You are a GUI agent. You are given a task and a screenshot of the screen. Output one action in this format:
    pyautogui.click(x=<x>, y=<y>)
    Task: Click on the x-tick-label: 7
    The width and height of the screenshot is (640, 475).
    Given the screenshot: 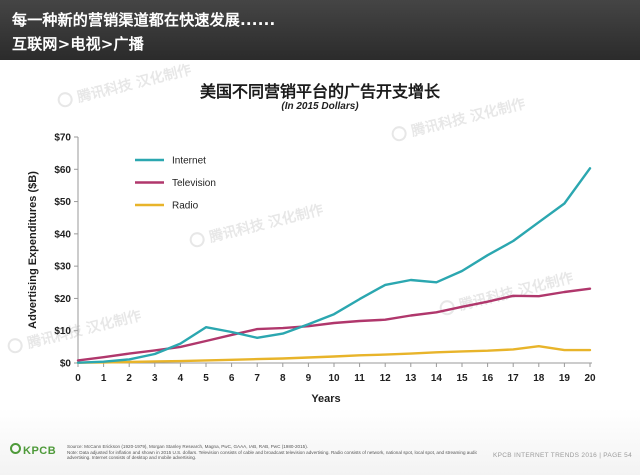 What is the action you would take?
    pyautogui.click(x=257, y=378)
    